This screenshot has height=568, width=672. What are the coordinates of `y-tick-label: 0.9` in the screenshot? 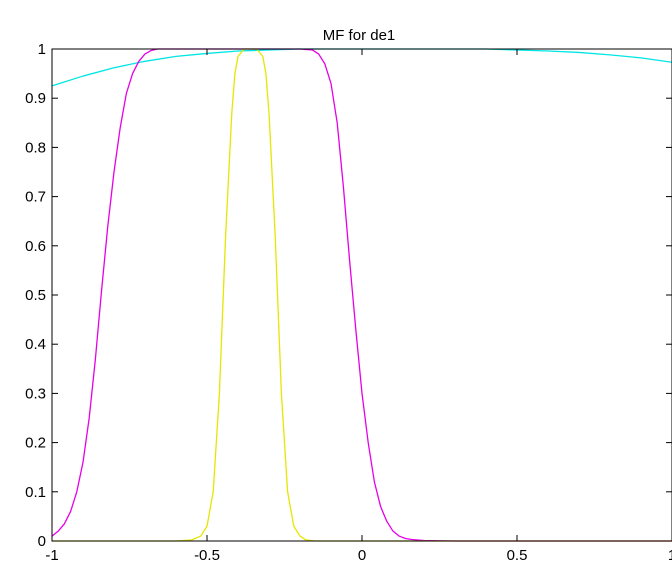 It's located at (35, 98).